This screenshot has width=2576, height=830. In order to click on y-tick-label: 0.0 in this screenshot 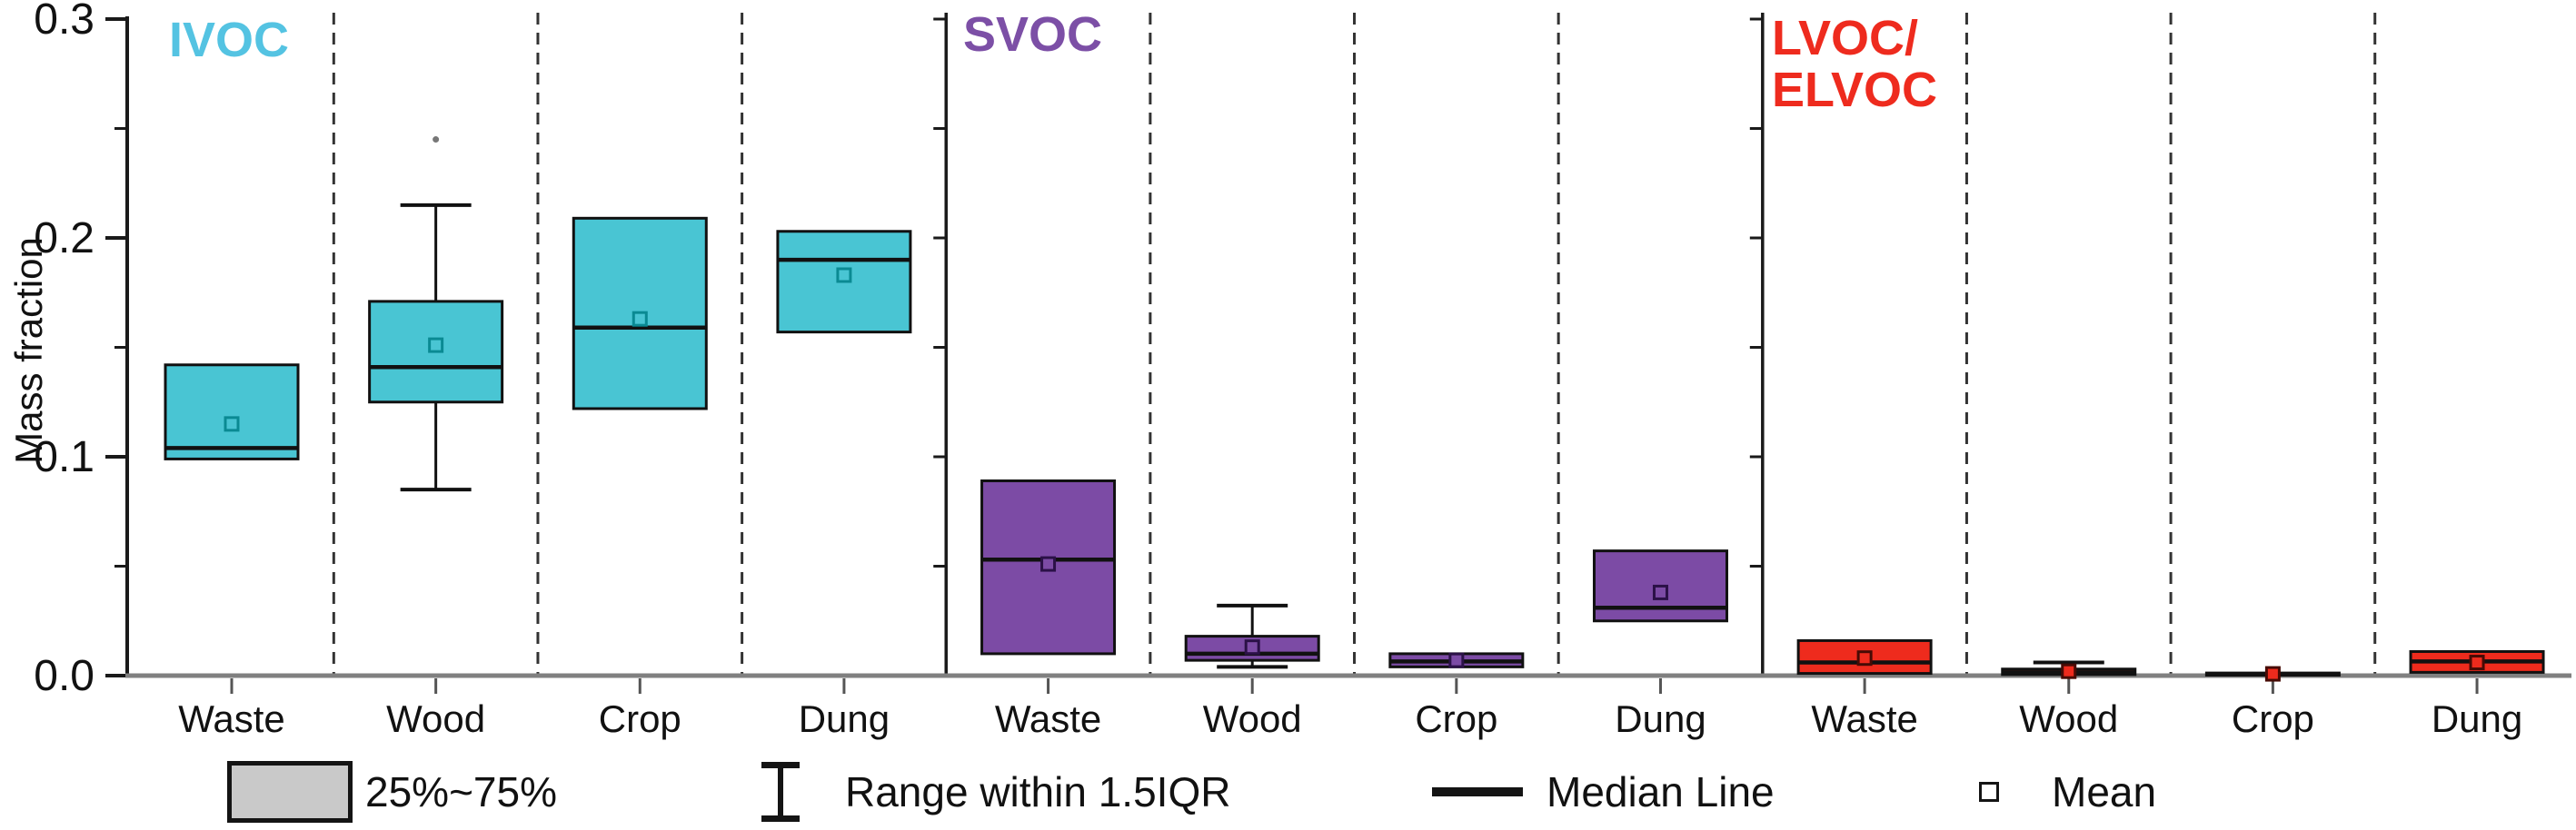, I will do `click(64, 676)`.